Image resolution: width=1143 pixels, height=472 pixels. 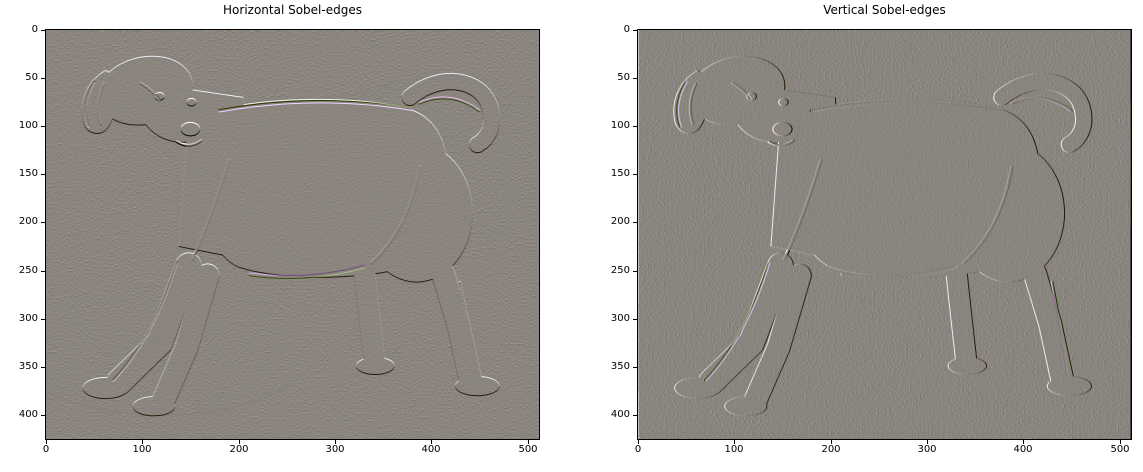 I want to click on plot-title: Horizontal Sobel-edges, so click(x=292, y=10).